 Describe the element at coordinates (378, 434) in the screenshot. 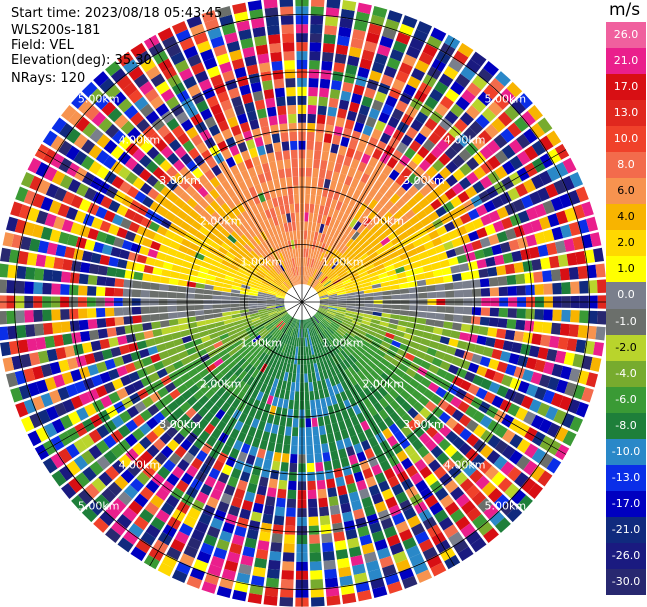

I see `azimuth-spoke` at that location.